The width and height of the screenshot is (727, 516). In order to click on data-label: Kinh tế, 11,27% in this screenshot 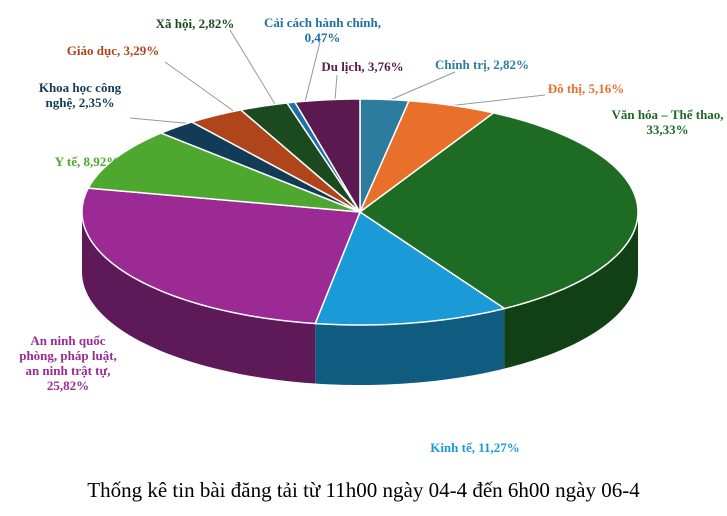, I will do `click(475, 447)`.